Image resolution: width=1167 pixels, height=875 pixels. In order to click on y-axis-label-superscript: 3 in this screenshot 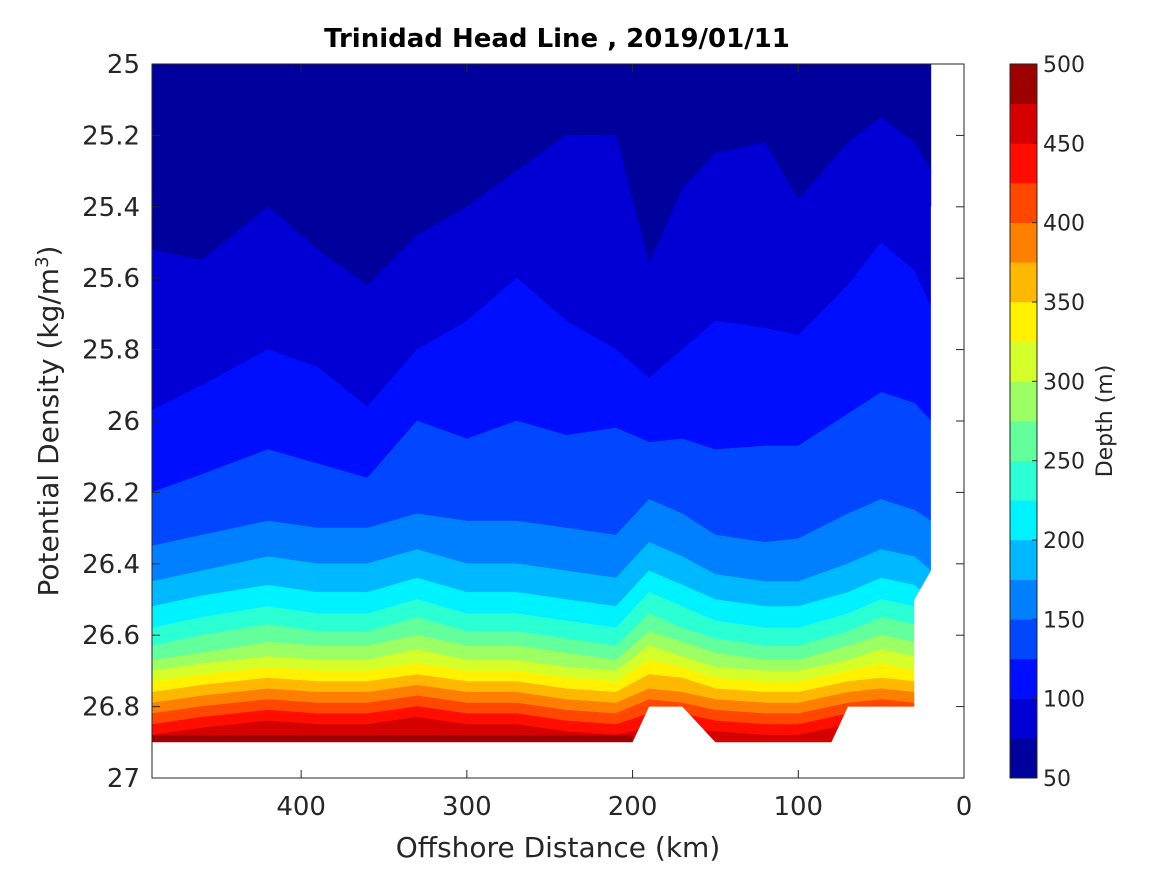, I will do `click(42, 261)`.